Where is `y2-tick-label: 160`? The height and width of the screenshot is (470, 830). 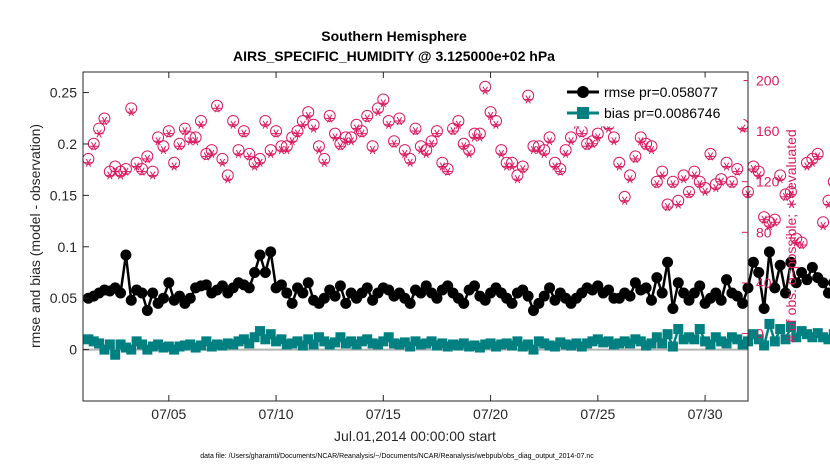 y2-tick-label: 160 is located at coordinates (768, 131).